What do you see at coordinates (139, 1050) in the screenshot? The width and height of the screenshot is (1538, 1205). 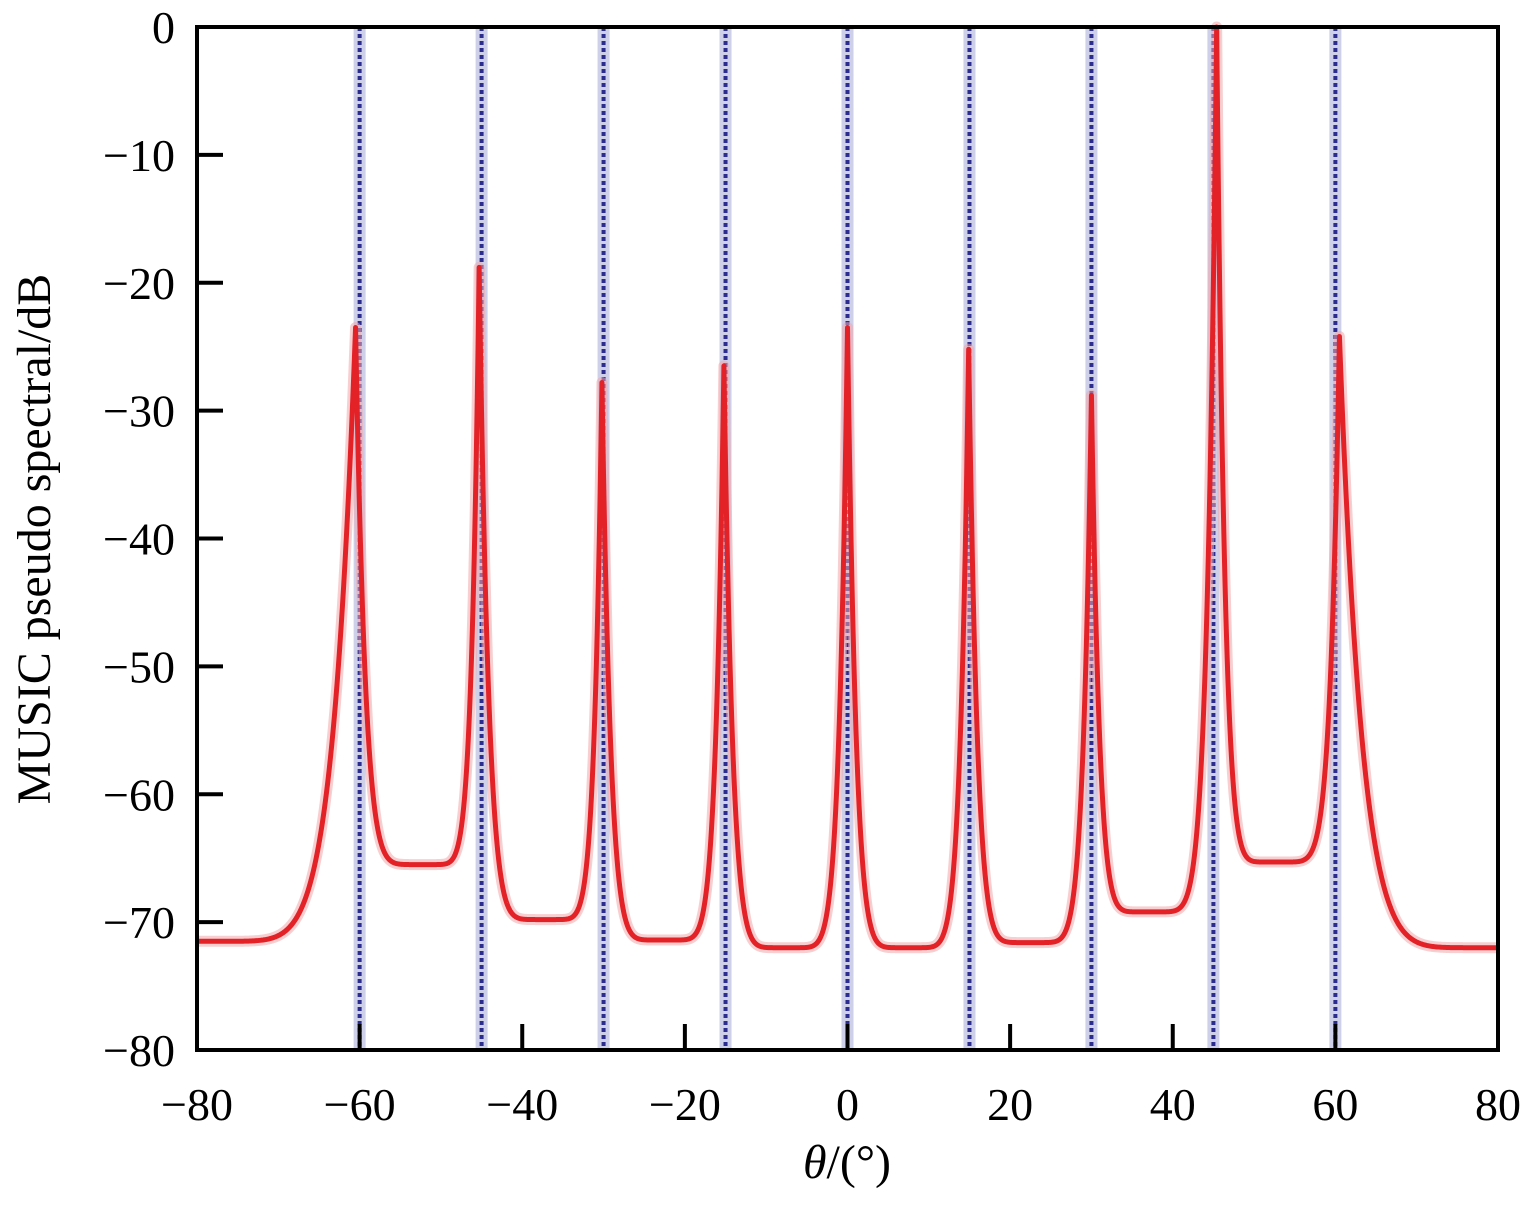 I see `y-tick-label-8: −80` at bounding box center [139, 1050].